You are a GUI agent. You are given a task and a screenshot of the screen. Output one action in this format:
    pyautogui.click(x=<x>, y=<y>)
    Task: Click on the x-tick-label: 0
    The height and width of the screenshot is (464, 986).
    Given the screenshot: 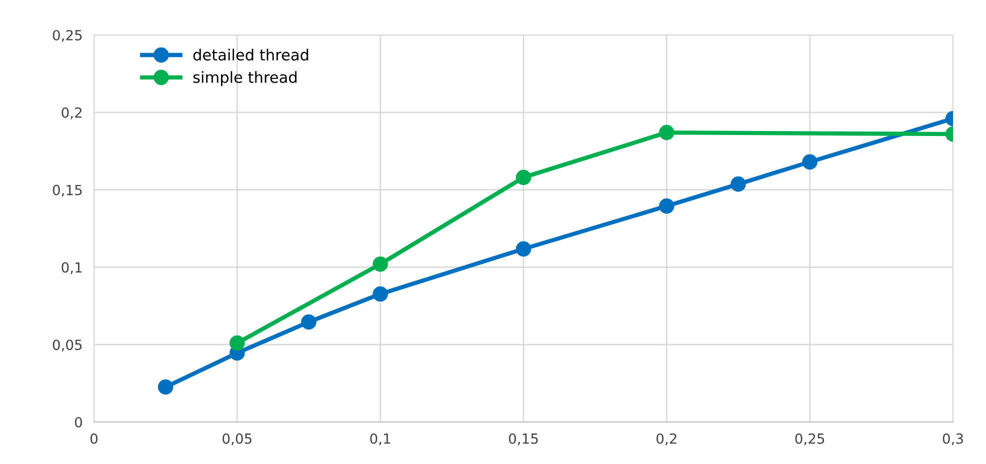 What is the action you would take?
    pyautogui.click(x=94, y=438)
    